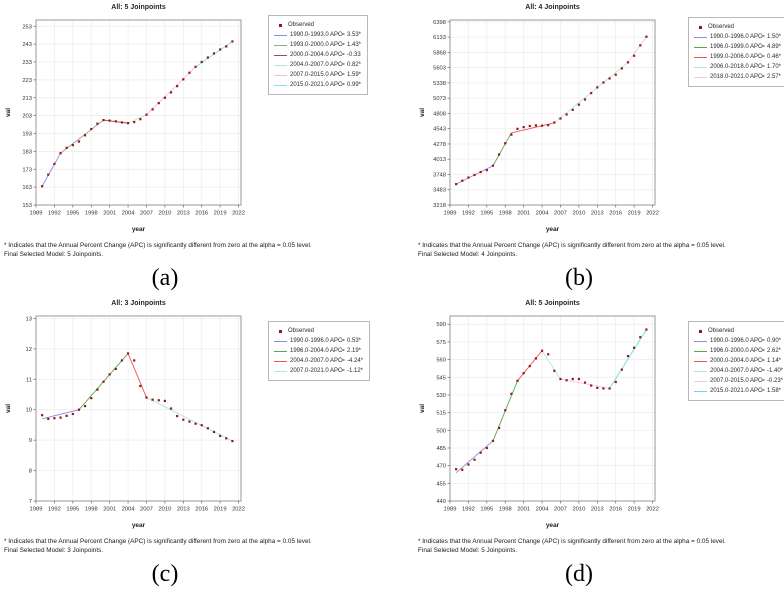 The width and height of the screenshot is (784, 592). Describe the element at coordinates (27, 81) in the screenshot. I see `svg-text: 223` at that location.